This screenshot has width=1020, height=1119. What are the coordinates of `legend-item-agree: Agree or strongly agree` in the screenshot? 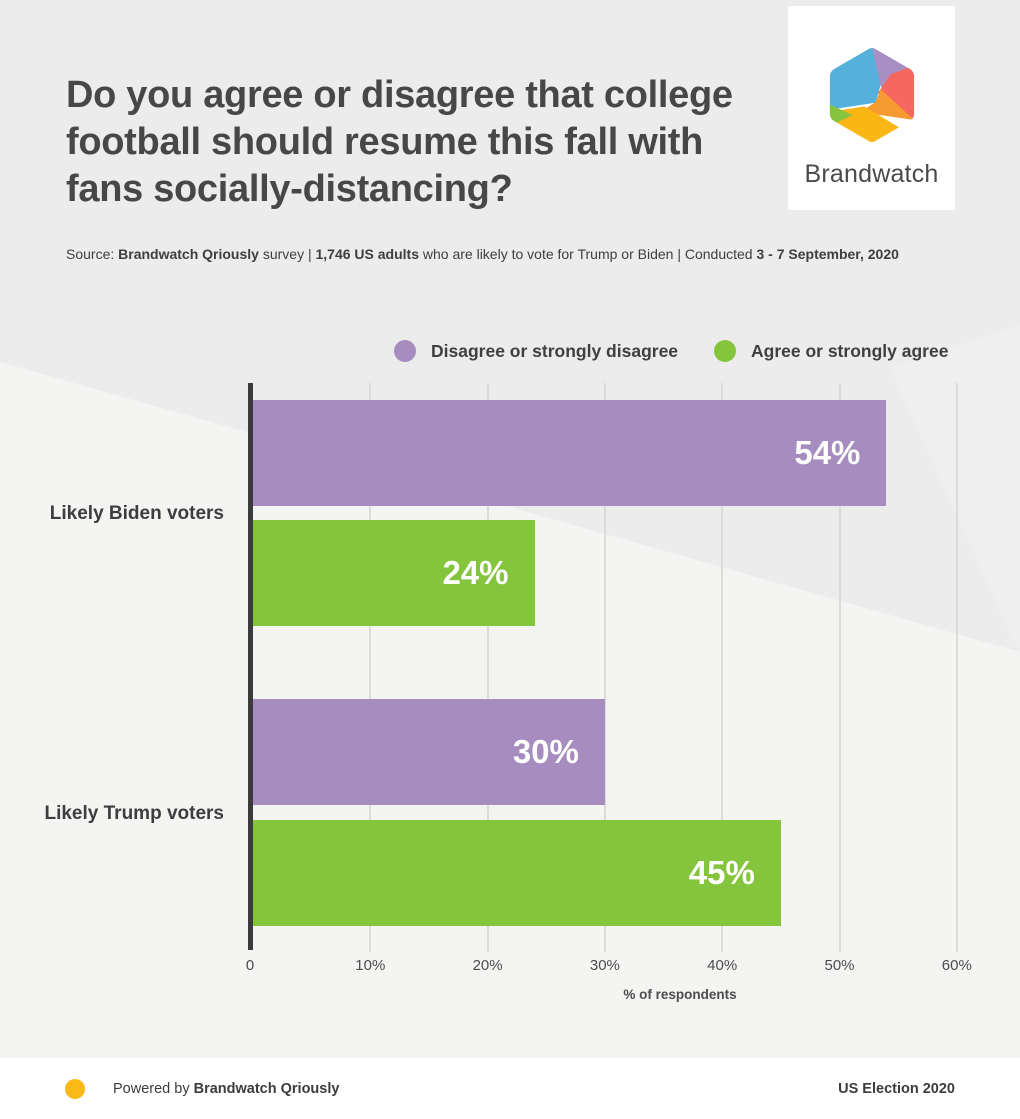 It's located at (831, 351).